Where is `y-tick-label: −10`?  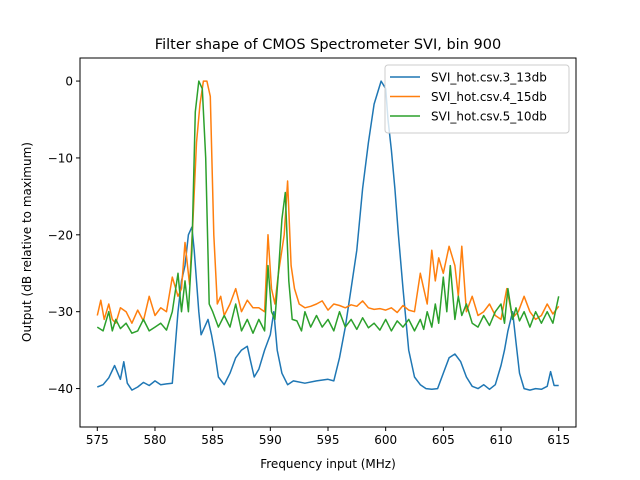
y-tick-label: −10 is located at coordinates (60, 158).